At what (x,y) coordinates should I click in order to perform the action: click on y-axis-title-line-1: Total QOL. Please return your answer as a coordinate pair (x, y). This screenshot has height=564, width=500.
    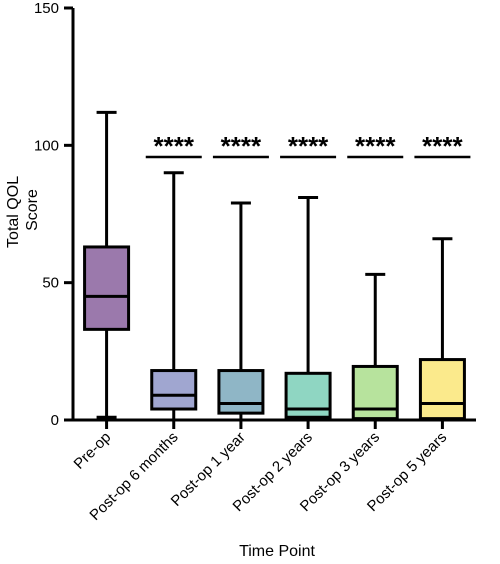
    Looking at the image, I should click on (13, 212).